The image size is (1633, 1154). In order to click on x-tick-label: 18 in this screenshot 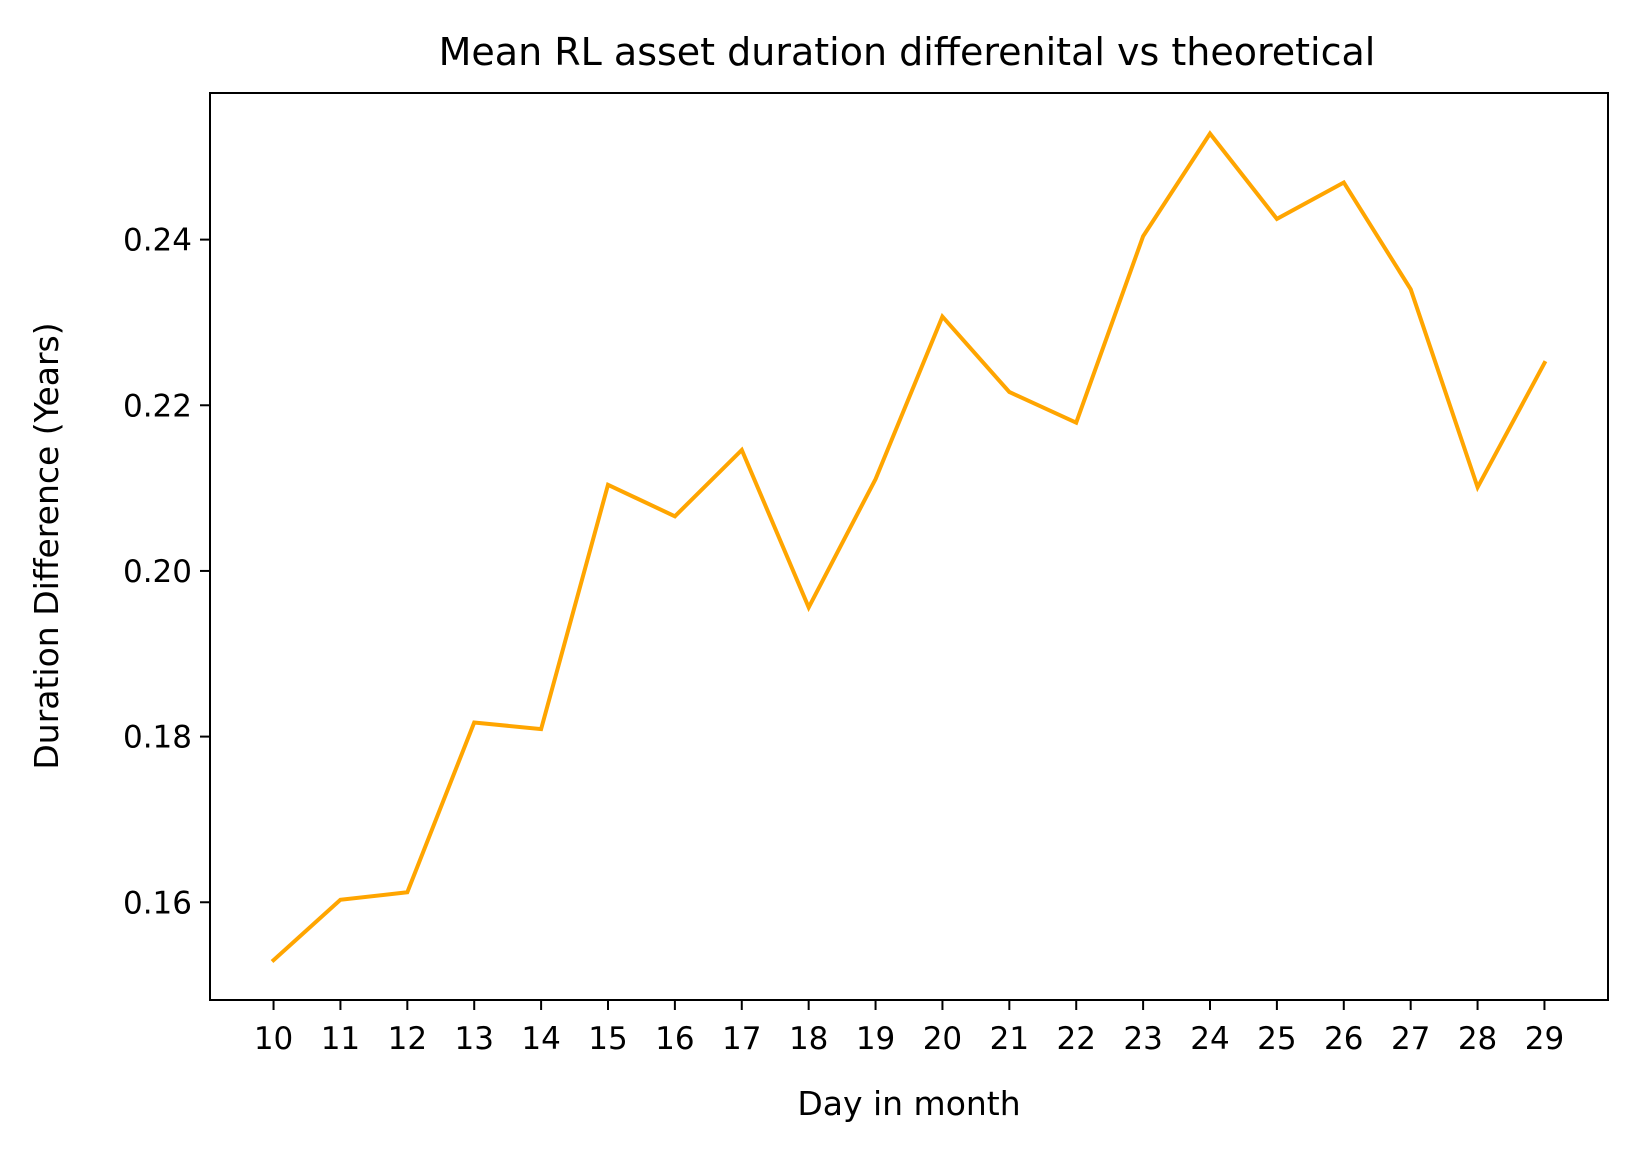, I will do `click(808, 1039)`.